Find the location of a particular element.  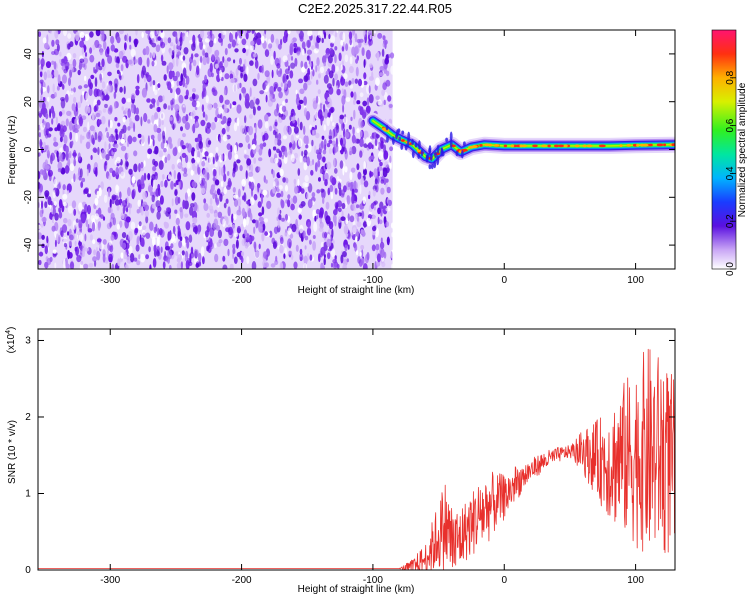

colorbar-axis: 0.0 0.2 0.4 0.6 0.8 is located at coordinates (730, 173).